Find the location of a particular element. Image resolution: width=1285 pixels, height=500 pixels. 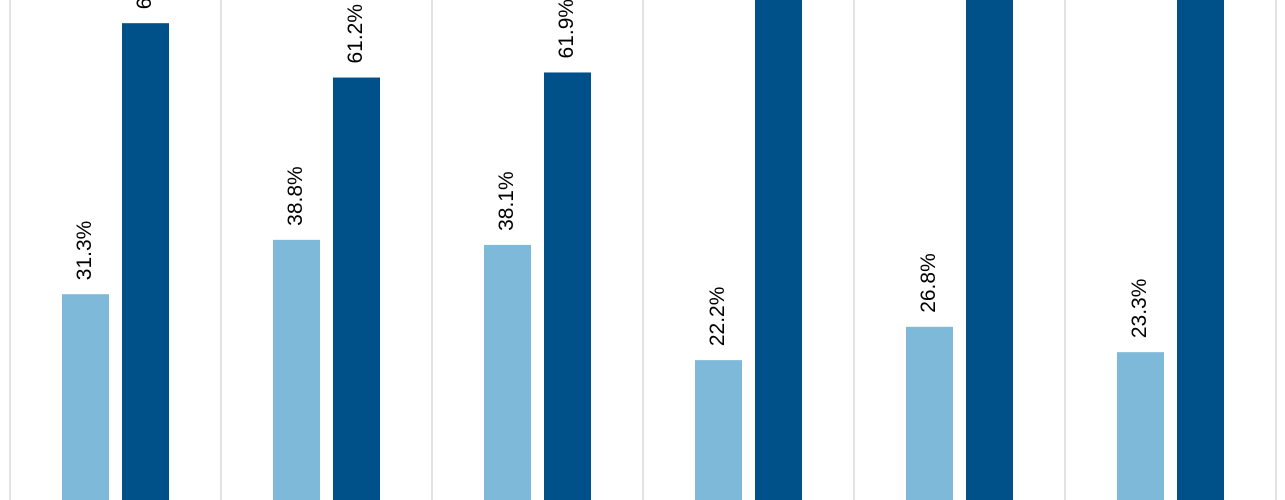

data-label: 38.1% is located at coordinates (506, 201).